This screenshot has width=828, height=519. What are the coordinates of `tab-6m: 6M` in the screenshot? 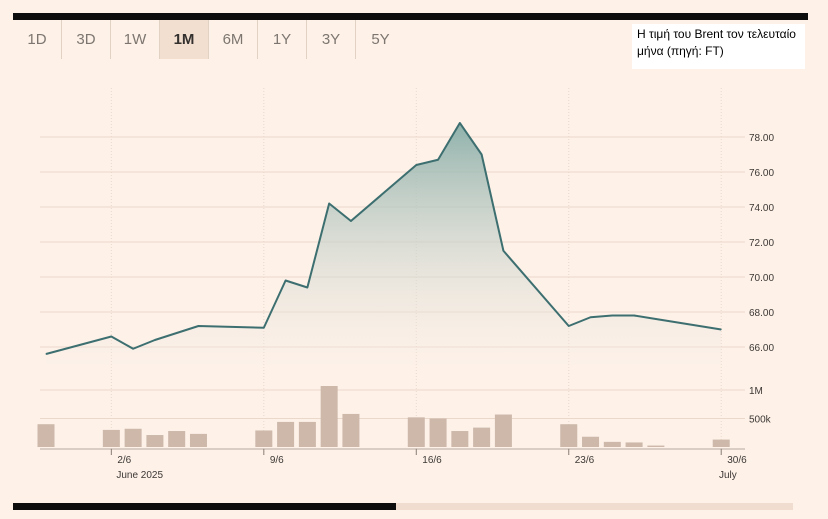 It's located at (233, 39).